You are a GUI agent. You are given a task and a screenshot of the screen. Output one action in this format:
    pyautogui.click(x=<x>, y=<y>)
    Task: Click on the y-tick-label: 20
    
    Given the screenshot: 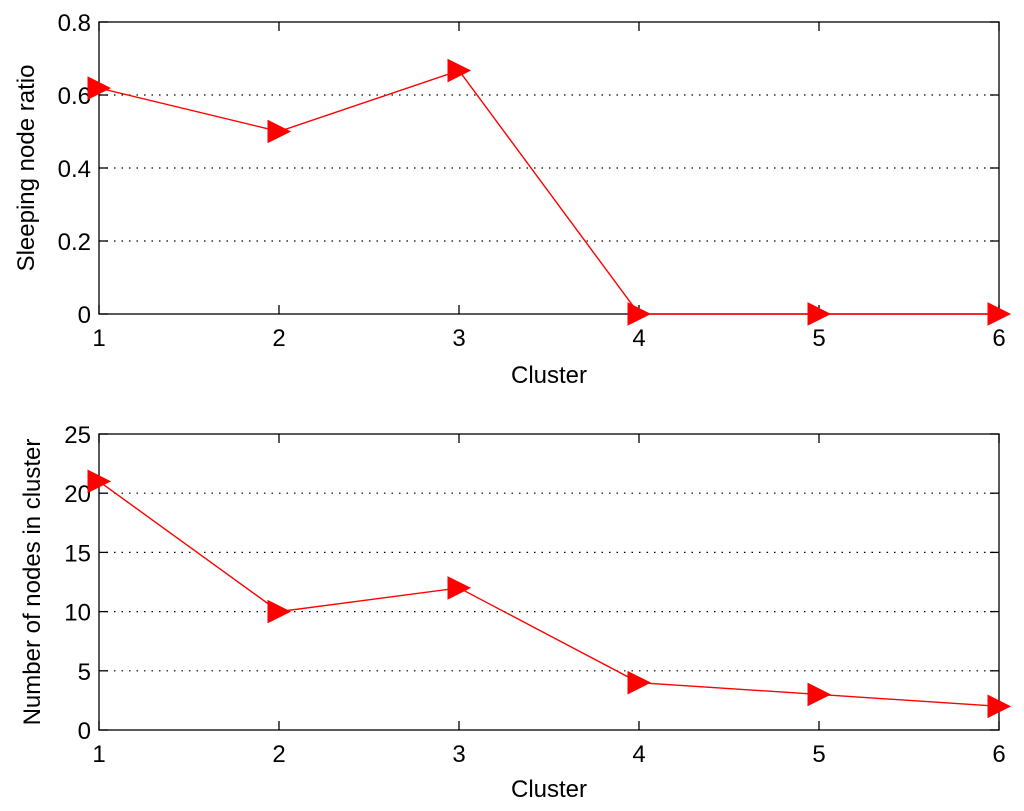 What is the action you would take?
    pyautogui.click(x=77, y=494)
    